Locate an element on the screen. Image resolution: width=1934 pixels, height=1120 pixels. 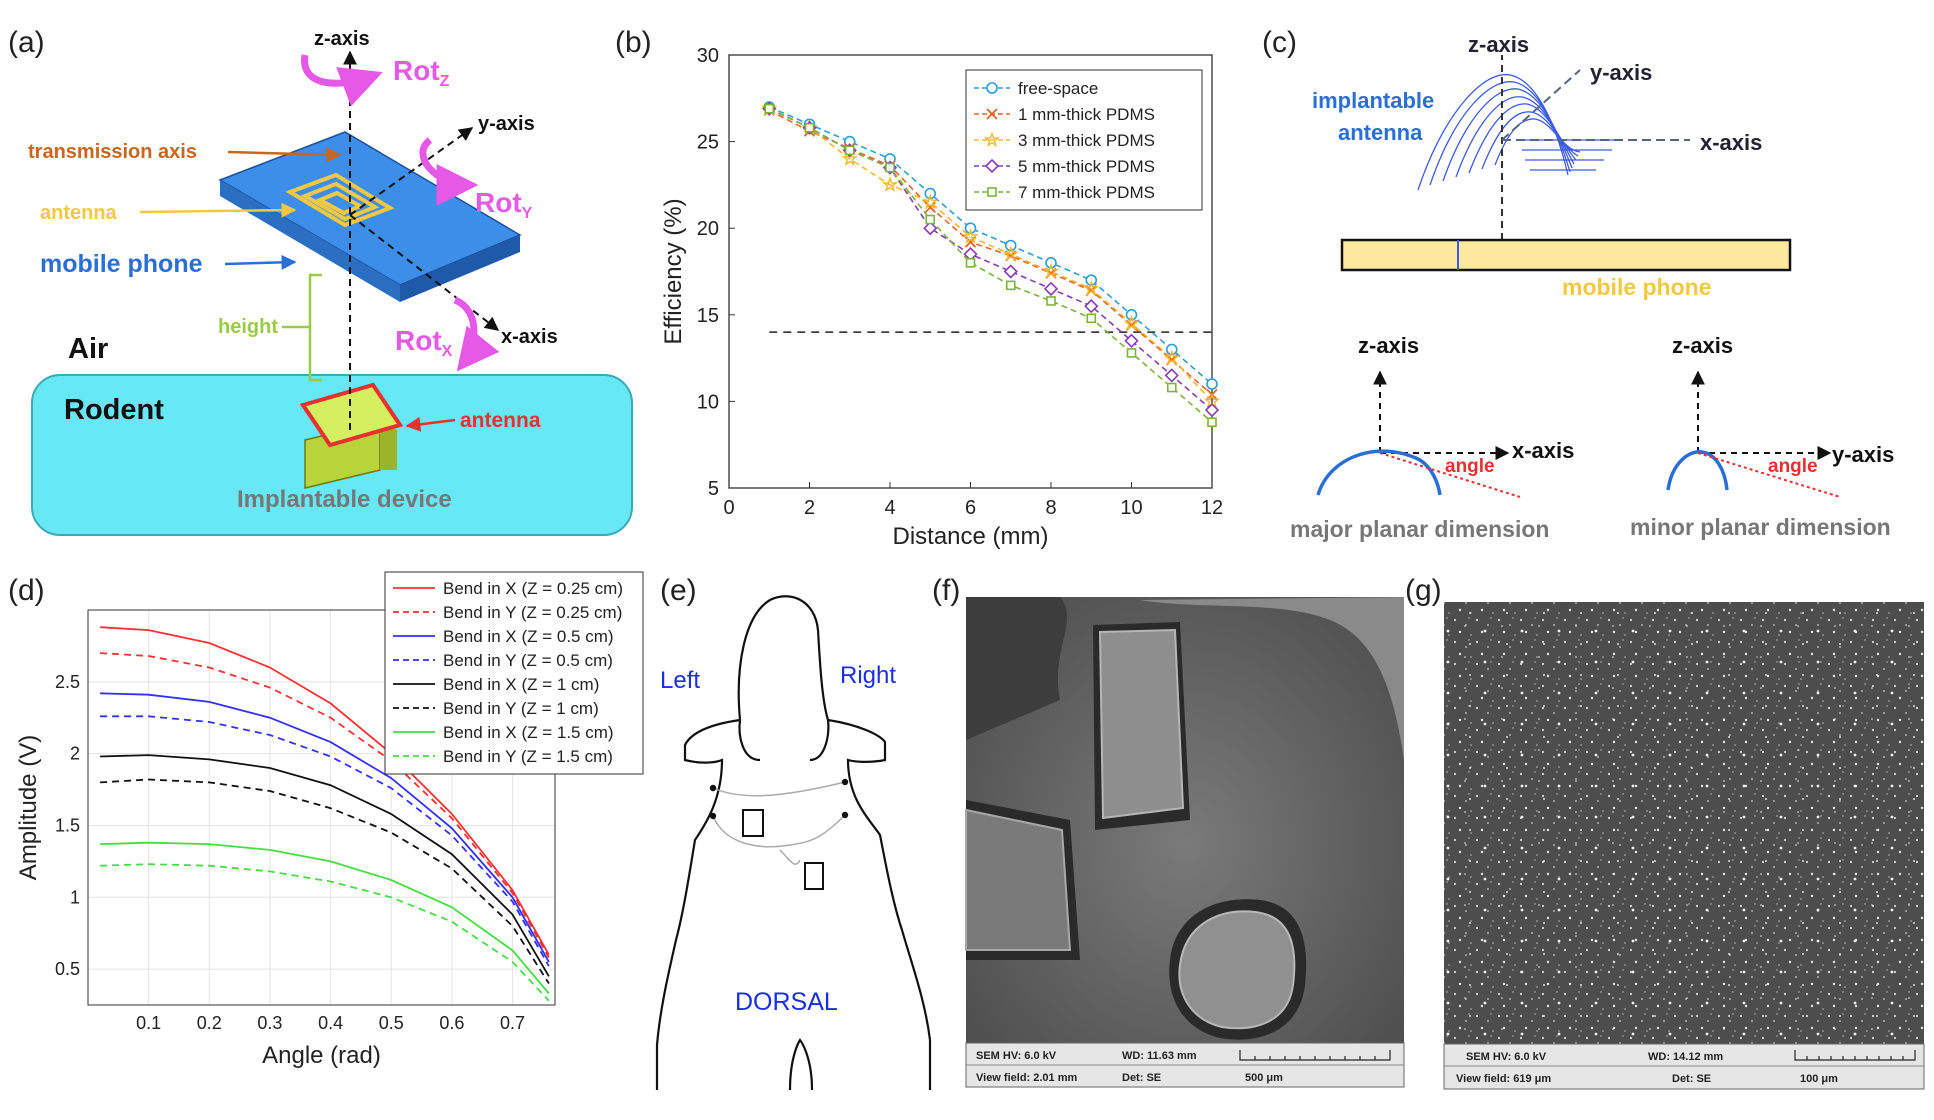
height-label: height is located at coordinates (248, 327).